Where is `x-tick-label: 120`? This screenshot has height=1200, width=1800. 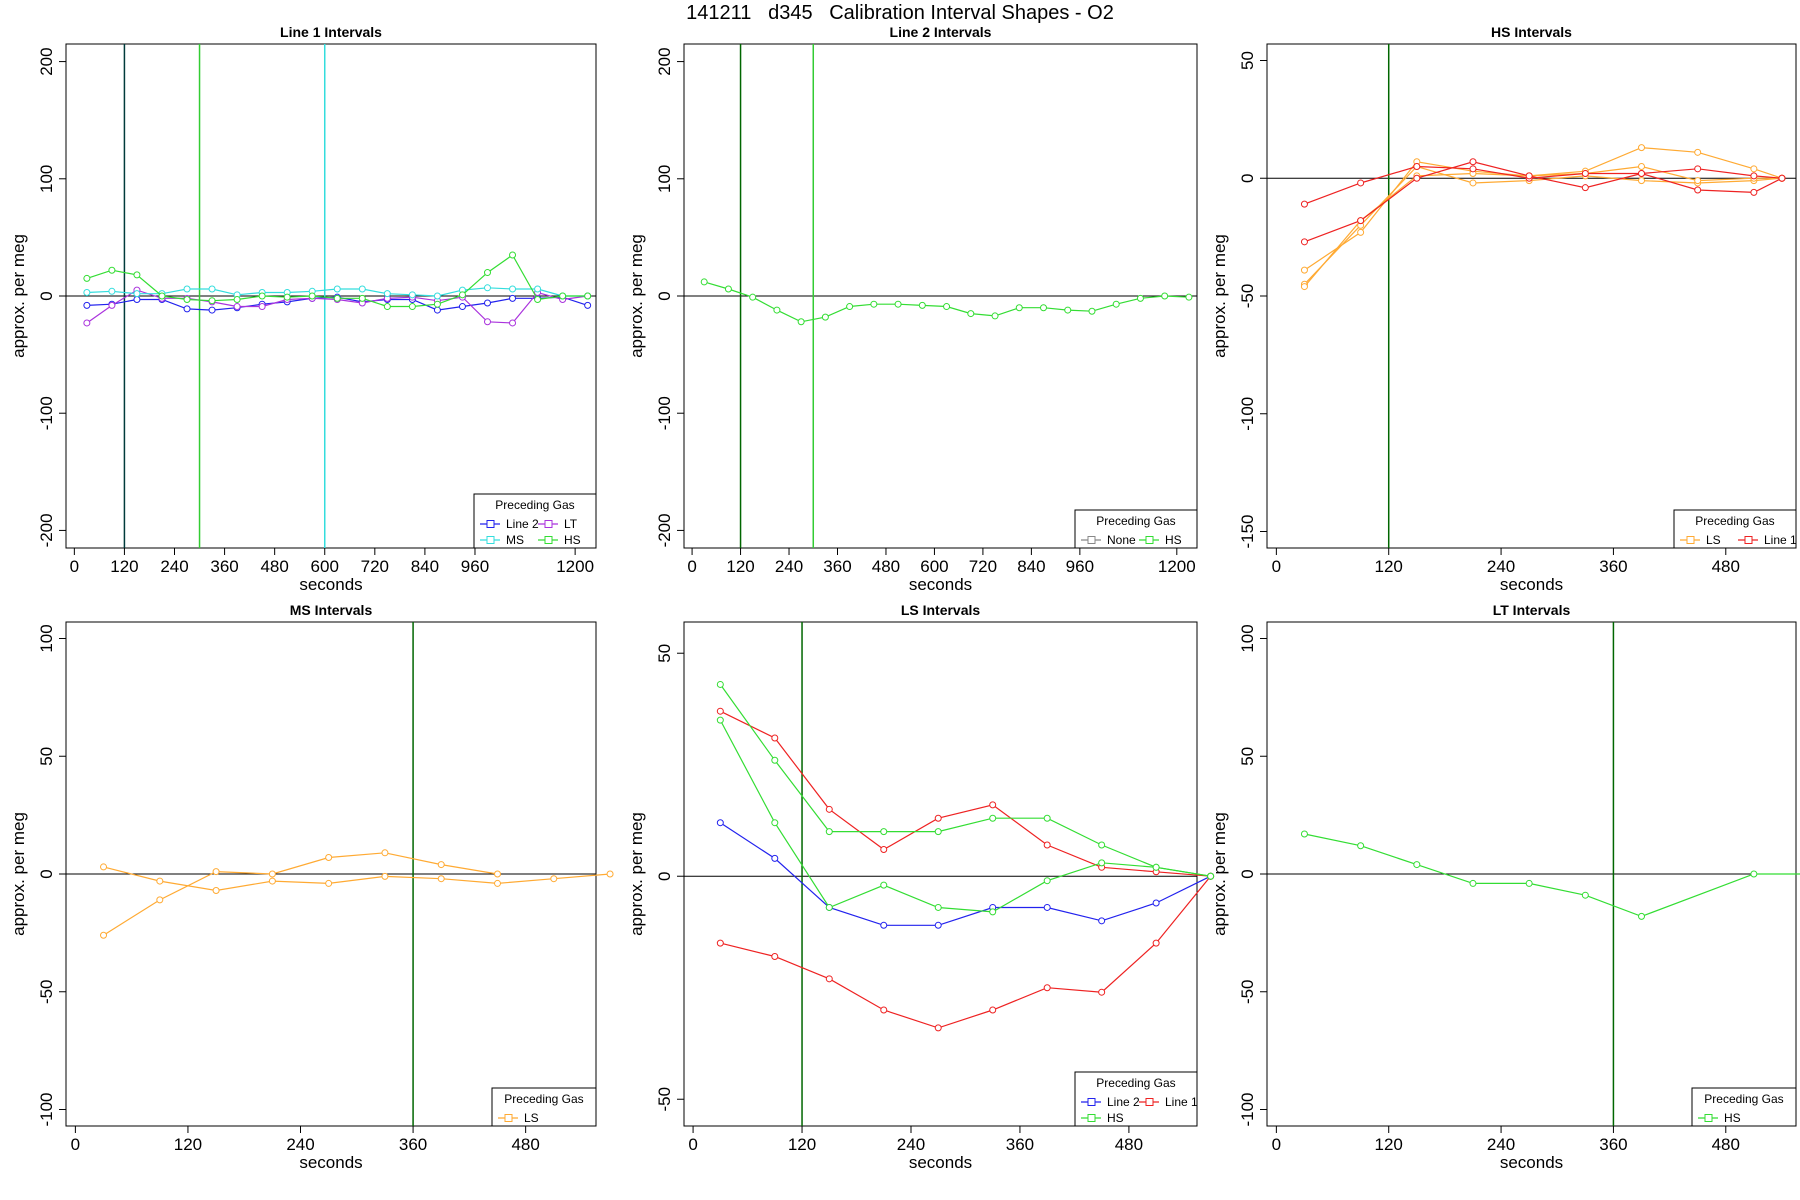
x-tick-label: 120 is located at coordinates (1389, 1144).